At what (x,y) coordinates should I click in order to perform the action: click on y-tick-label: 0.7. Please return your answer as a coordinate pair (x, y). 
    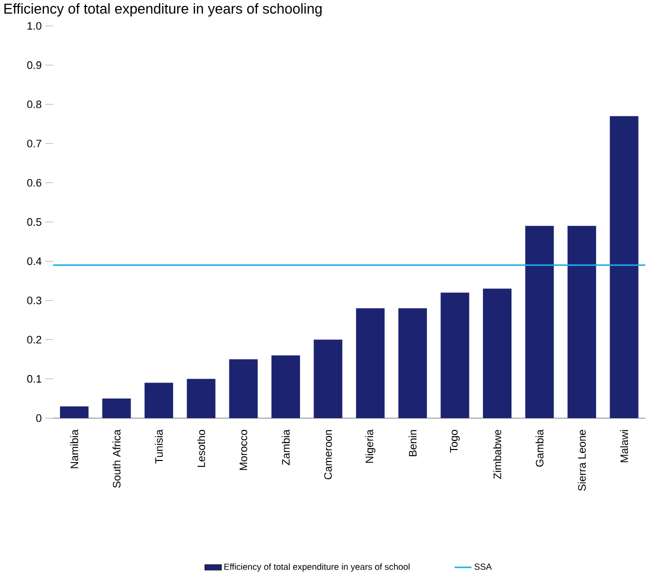
    Looking at the image, I should click on (34, 144).